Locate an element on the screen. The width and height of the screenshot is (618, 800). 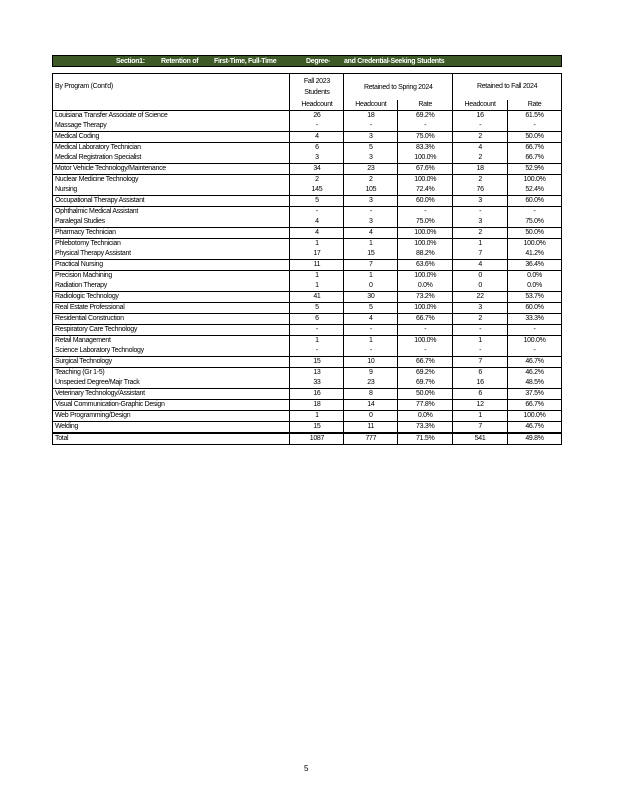
cell-value: 541 is located at coordinates (480, 438).